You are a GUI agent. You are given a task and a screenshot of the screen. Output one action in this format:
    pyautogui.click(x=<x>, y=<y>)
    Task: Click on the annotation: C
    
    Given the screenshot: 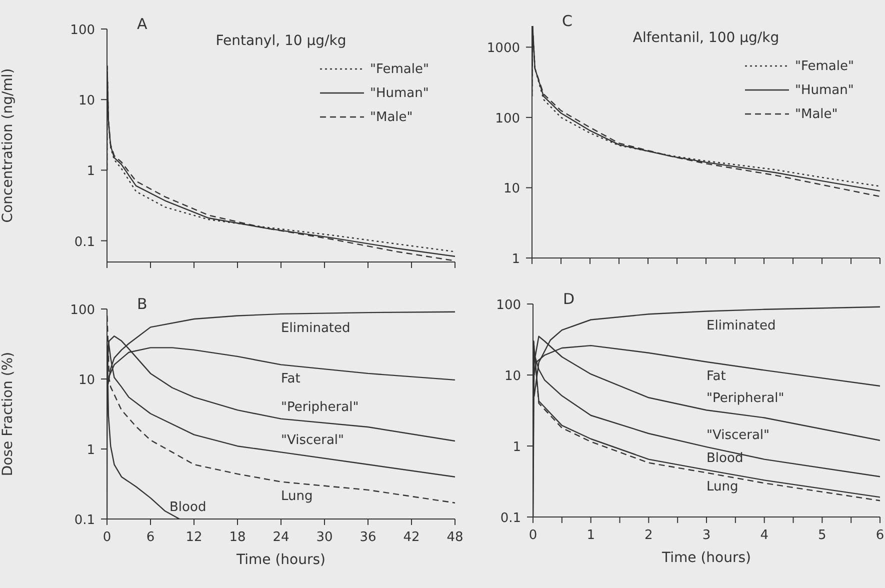 What is the action you would take?
    pyautogui.click(x=567, y=21)
    